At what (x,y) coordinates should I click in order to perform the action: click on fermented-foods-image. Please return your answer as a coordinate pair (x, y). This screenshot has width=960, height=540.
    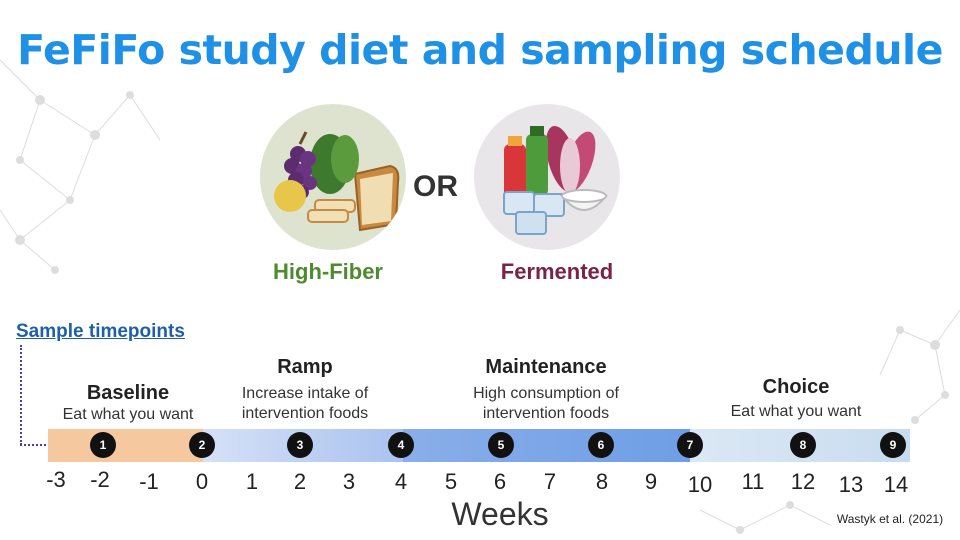
    Looking at the image, I should click on (547, 177).